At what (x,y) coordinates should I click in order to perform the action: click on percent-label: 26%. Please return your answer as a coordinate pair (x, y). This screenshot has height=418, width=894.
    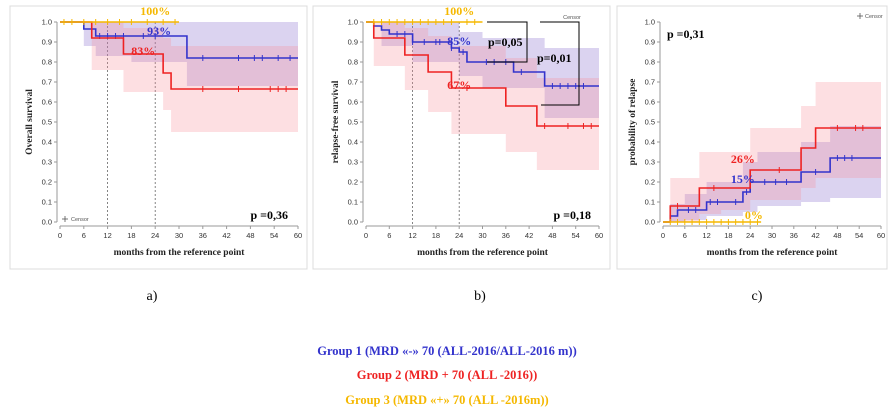
    Looking at the image, I should click on (743, 159).